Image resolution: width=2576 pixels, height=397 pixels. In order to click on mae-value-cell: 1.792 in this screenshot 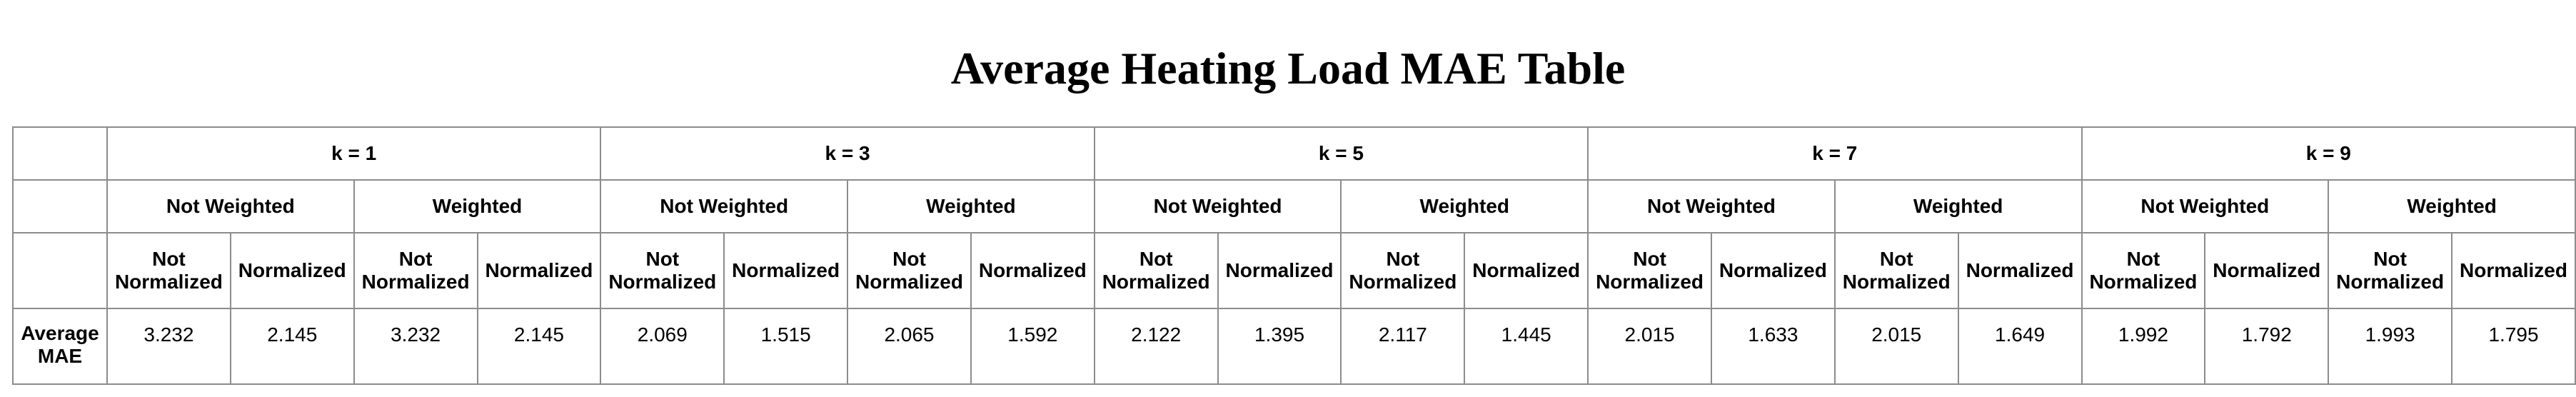, I will do `click(2267, 347)`.